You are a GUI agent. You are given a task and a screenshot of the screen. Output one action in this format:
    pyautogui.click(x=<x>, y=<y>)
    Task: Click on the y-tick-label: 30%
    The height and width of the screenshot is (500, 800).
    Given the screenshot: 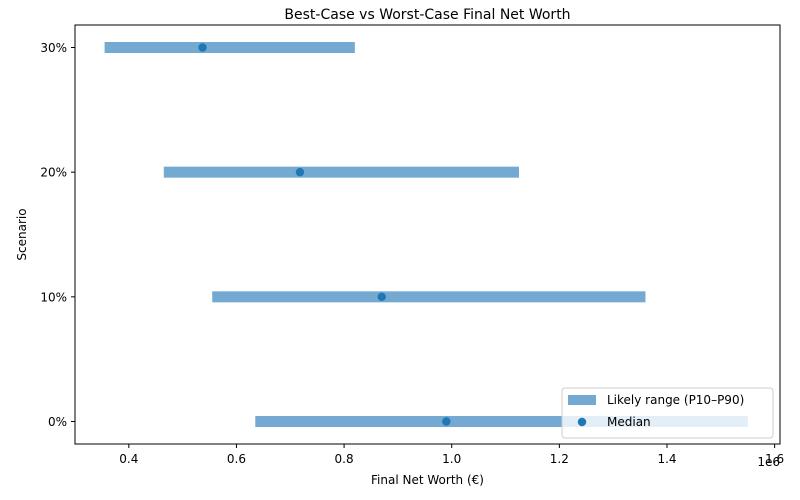 What is the action you would take?
    pyautogui.click(x=53, y=48)
    